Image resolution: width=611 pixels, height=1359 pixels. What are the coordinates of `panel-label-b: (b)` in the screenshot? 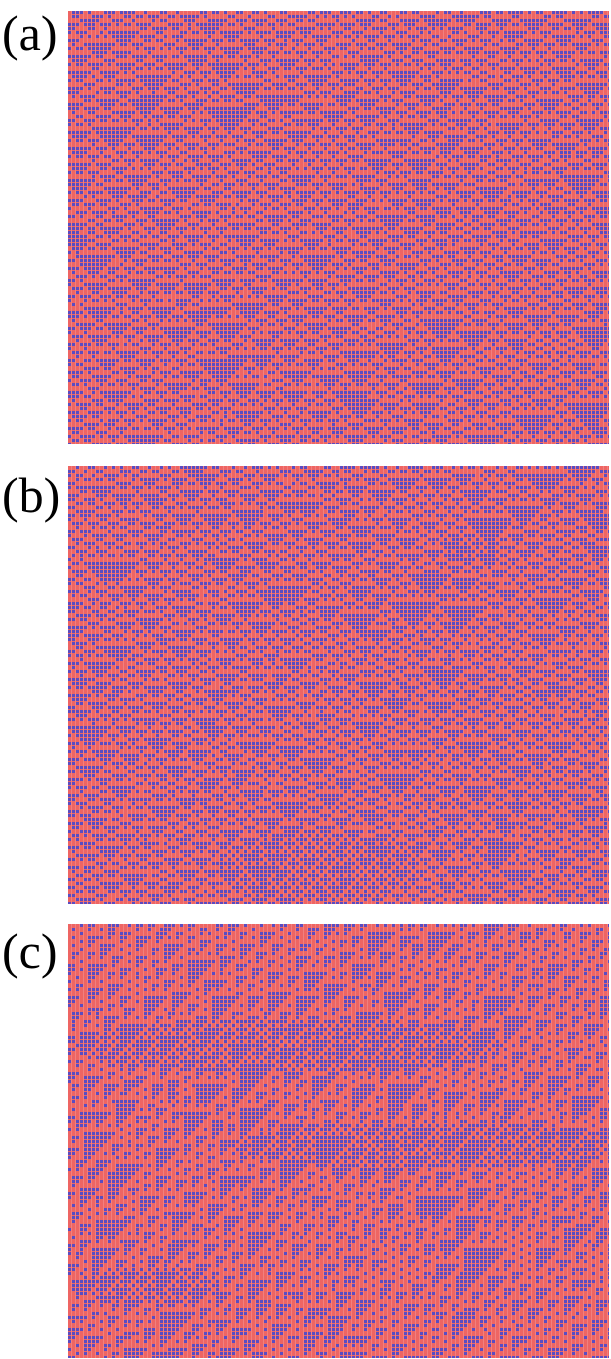 It's located at (31, 495).